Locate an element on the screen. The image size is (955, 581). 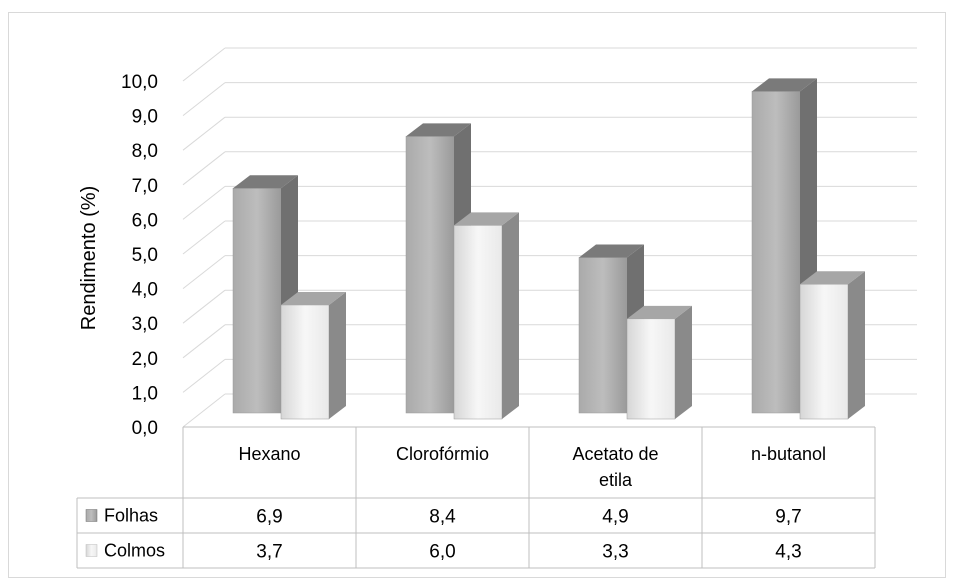
legend-key-folhas is located at coordinates (91, 515).